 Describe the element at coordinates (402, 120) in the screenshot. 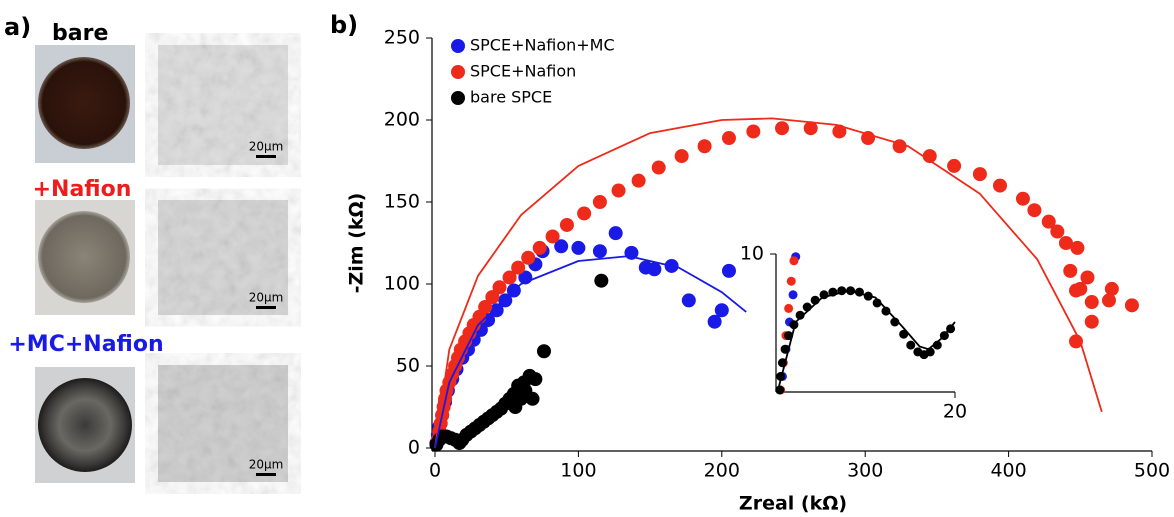

I see `y-tick-label: 200` at that location.